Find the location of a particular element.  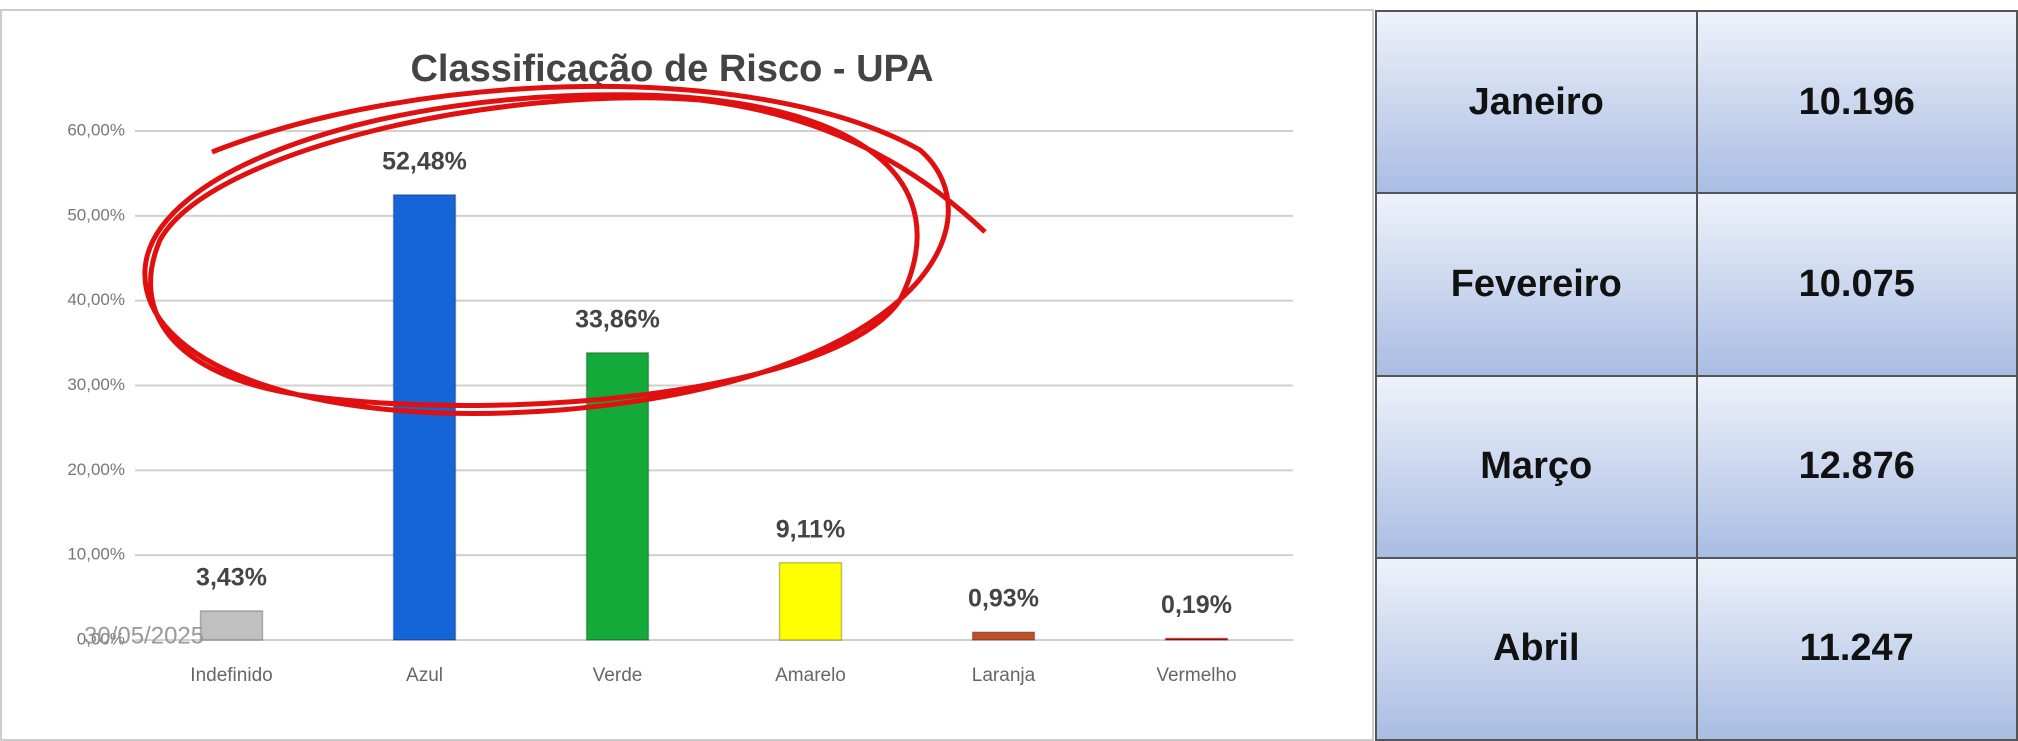

month-cell: Fevereiro is located at coordinates (1536, 284).